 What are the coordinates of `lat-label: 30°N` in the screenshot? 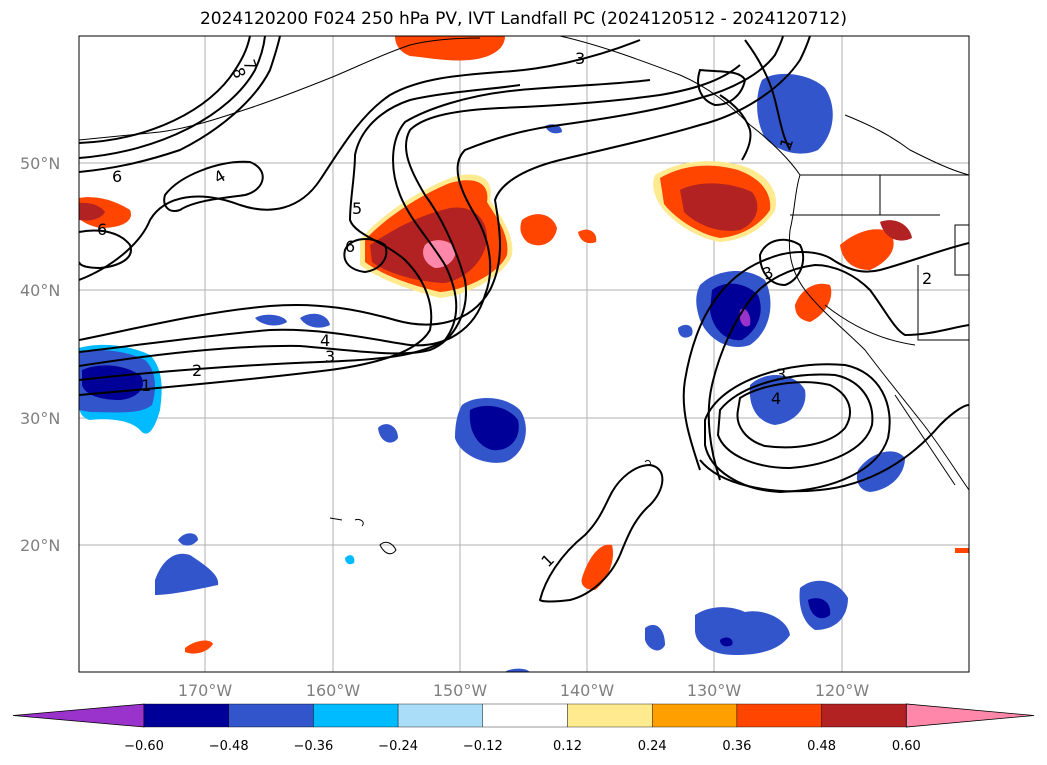 It's located at (40, 418).